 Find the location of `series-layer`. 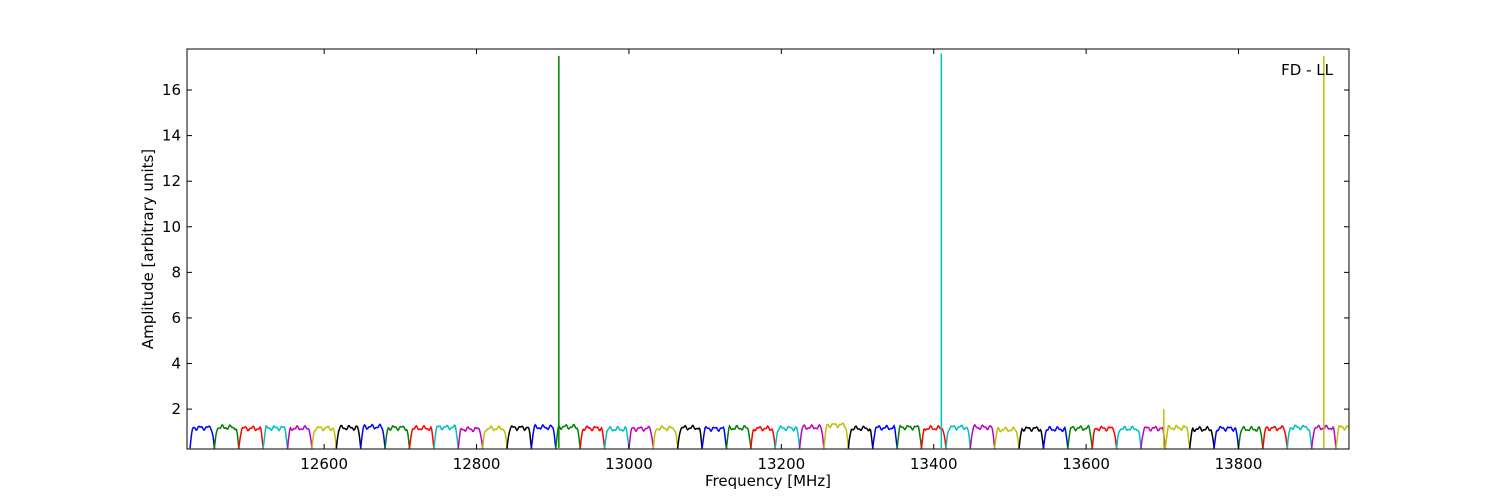

series-layer is located at coordinates (769, 435).